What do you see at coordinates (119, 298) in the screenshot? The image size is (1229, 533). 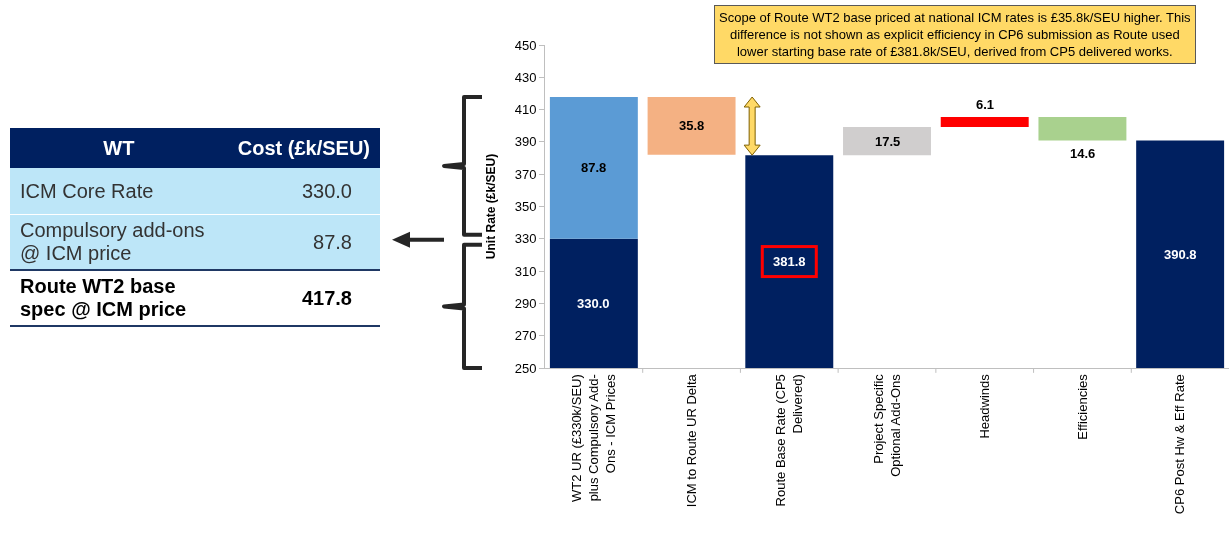 I see `text: Route WT2 base spec @ ICM price` at bounding box center [119, 298].